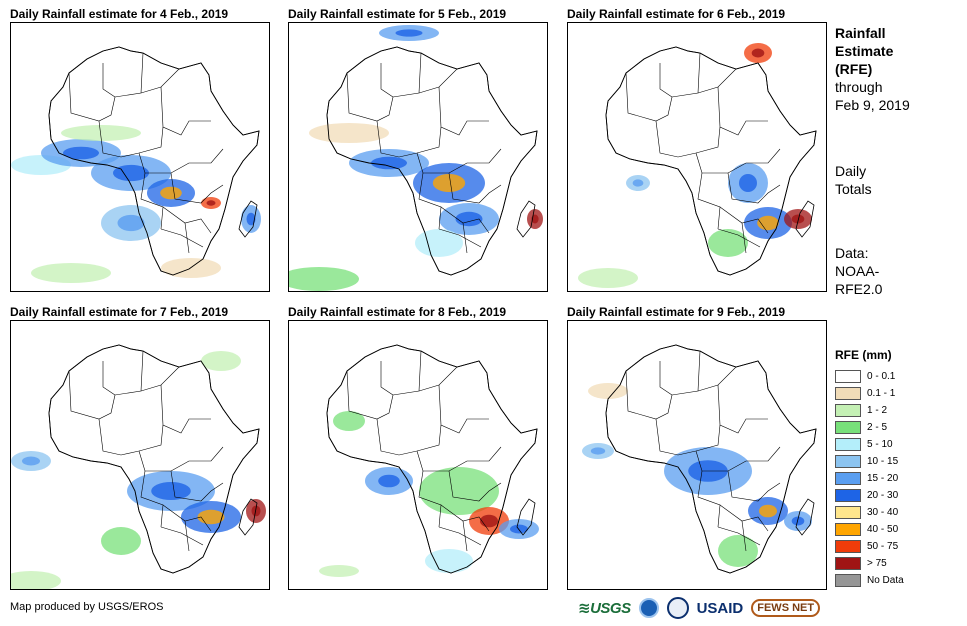  Describe the element at coordinates (604, 608) in the screenshot. I see `usgs-logo: ≋USGS` at that location.